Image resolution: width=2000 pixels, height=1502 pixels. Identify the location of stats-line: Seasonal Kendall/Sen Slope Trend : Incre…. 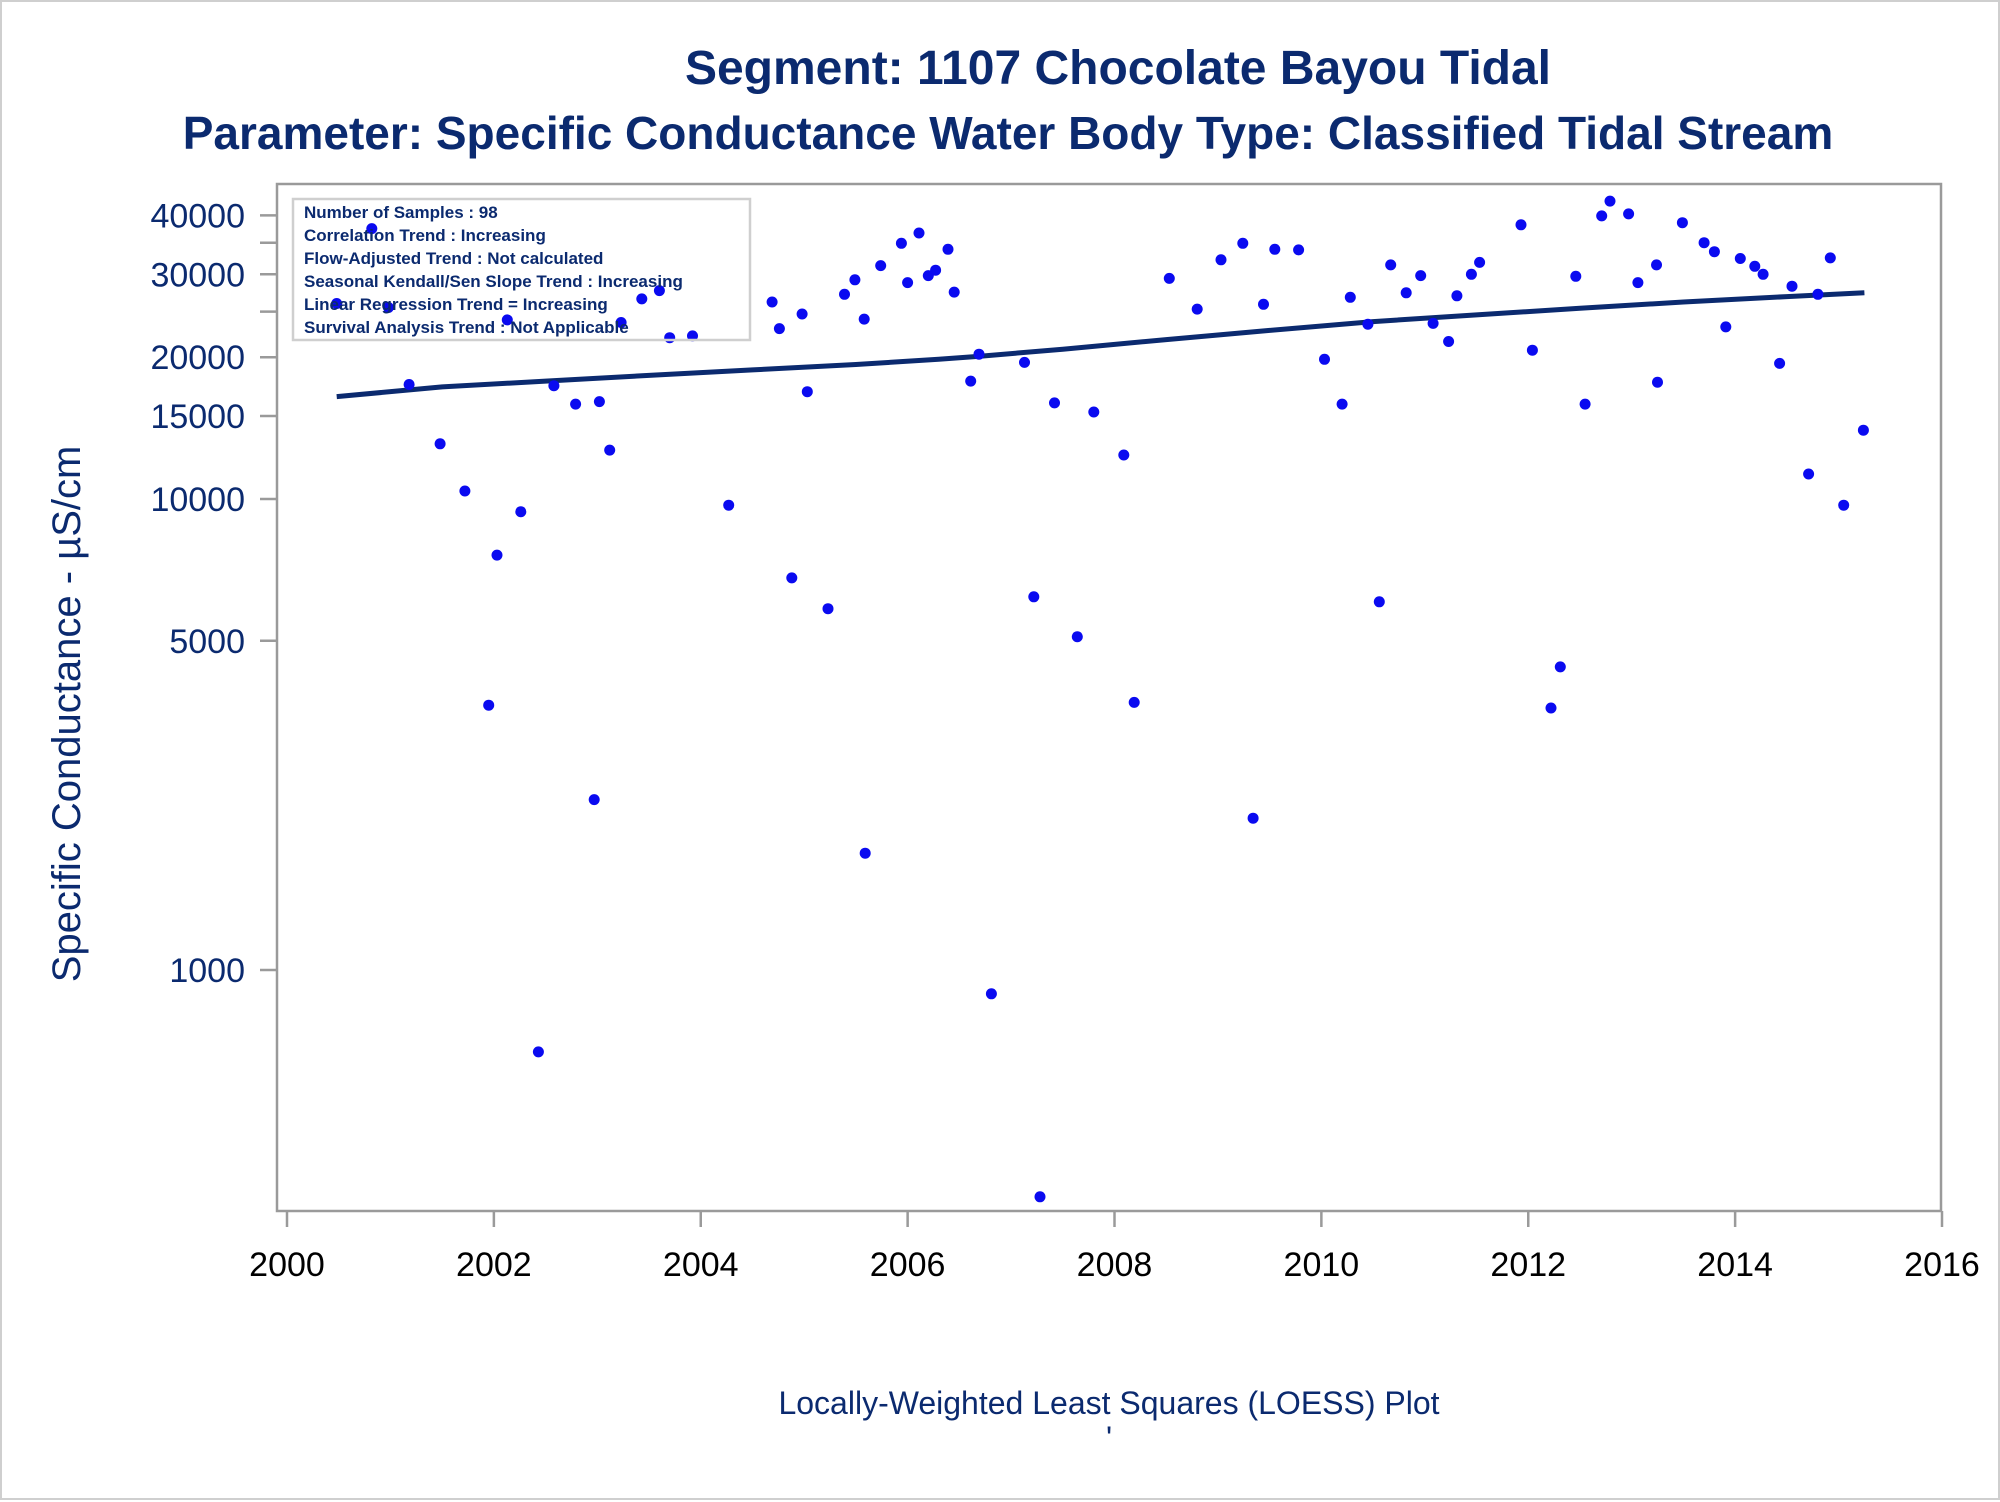
(493, 281).